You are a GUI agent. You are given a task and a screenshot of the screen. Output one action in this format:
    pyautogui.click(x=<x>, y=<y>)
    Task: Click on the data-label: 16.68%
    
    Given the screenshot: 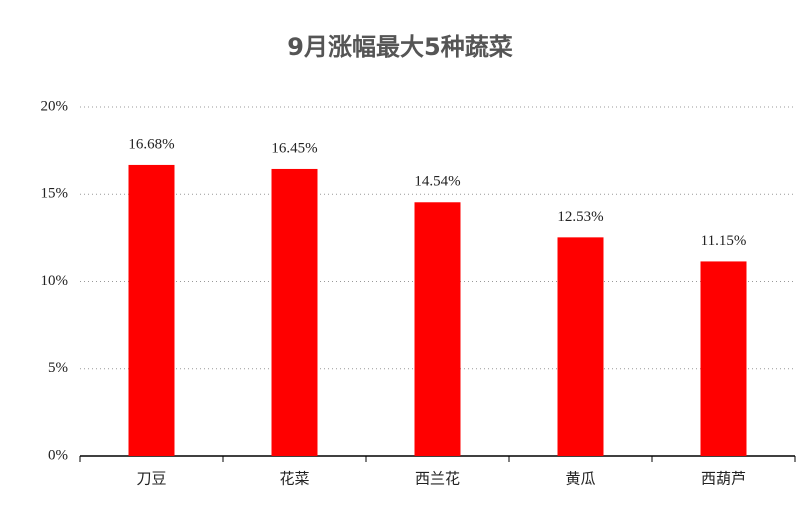 What is the action you would take?
    pyautogui.click(x=151, y=144)
    